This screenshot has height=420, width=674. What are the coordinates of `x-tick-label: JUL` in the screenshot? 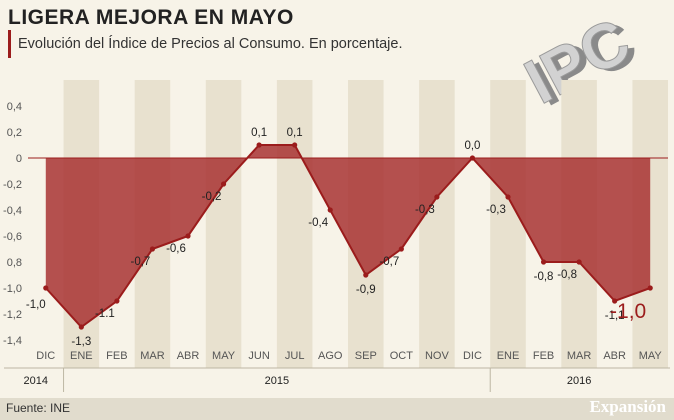 It's located at (295, 356).